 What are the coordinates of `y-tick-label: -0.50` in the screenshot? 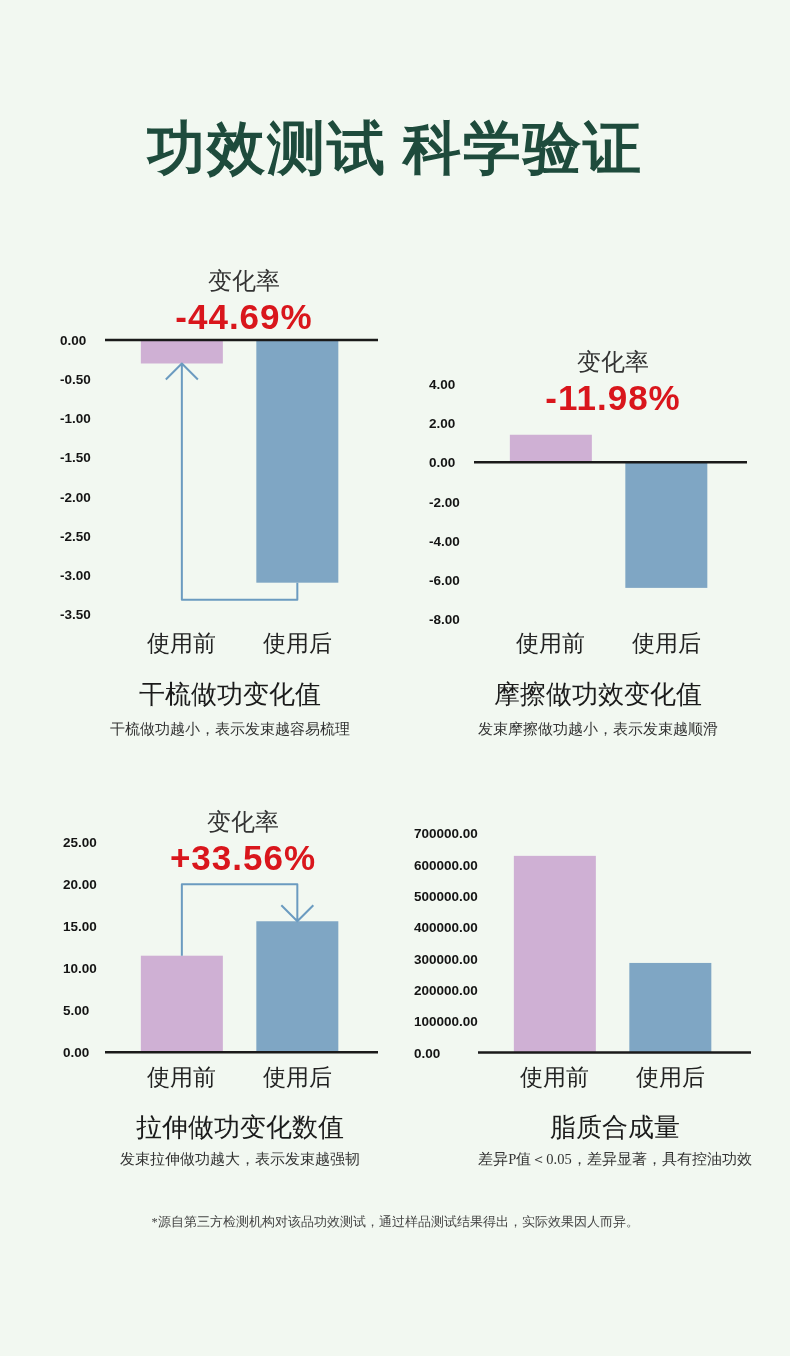 It's located at (75, 379).